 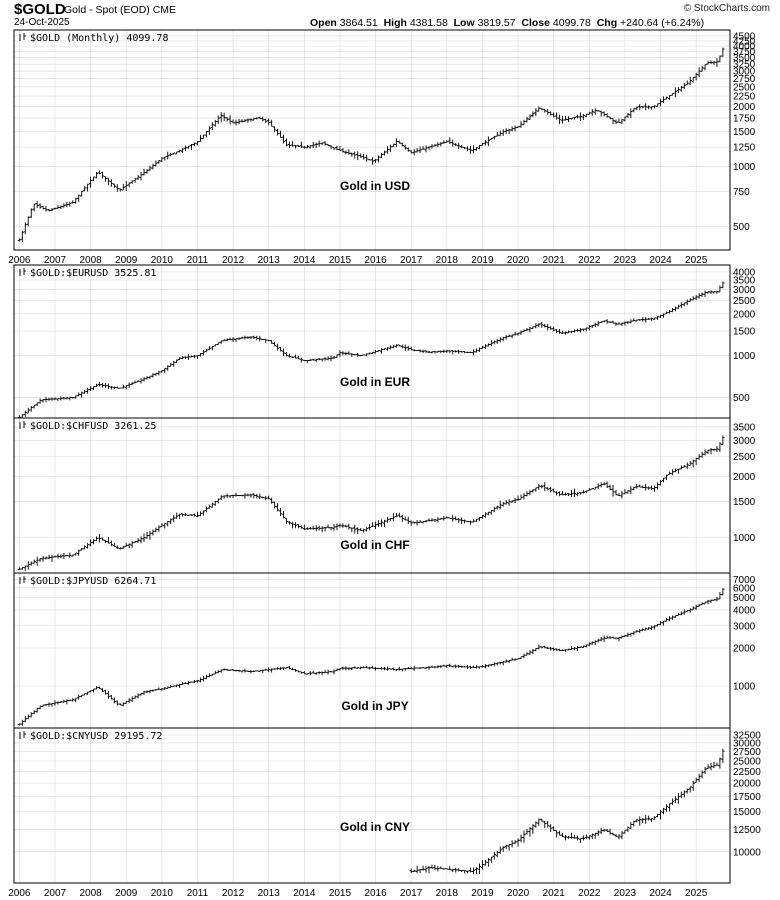 I want to click on y-tick-label: 1000, so click(x=744, y=167).